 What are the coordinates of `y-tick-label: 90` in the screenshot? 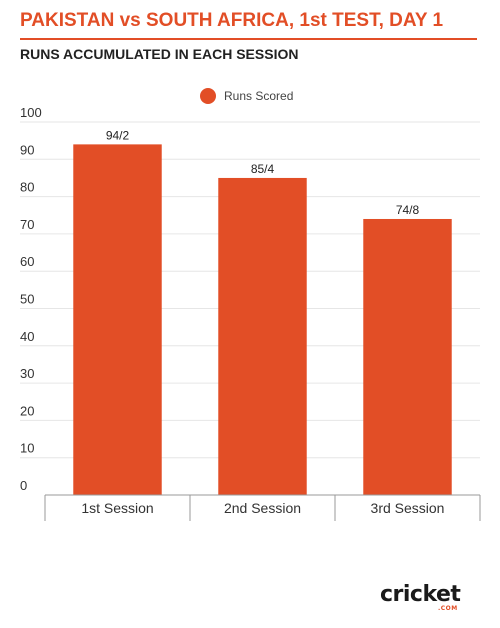 It's located at (27, 149).